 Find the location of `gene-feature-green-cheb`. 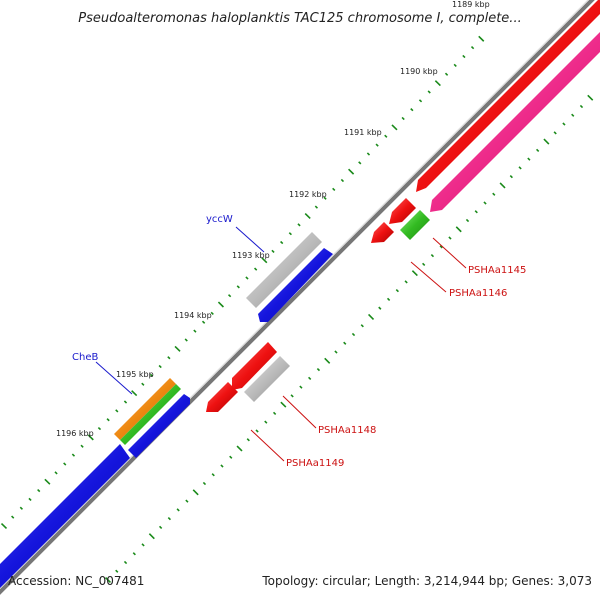

gene-feature-green-cheb is located at coordinates (150, 414).